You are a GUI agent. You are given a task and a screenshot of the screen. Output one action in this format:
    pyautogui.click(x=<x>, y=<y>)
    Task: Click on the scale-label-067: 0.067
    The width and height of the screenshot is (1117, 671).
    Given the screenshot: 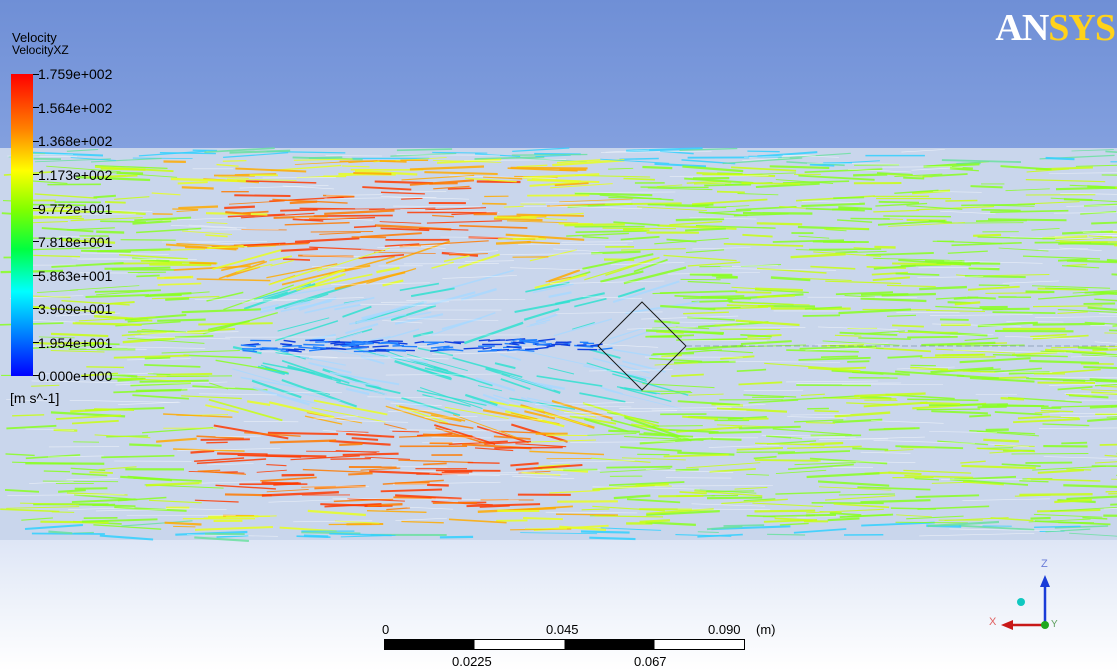 What is the action you would take?
    pyautogui.click(x=650, y=661)
    